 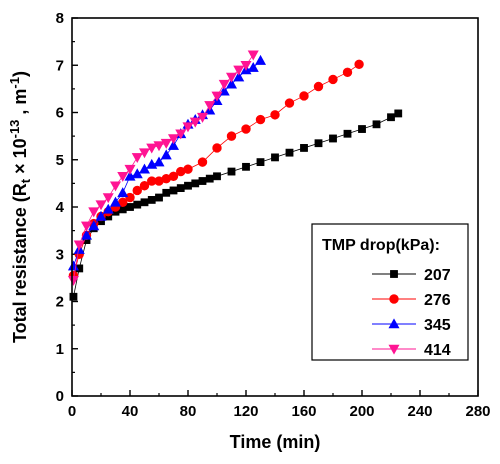 I want to click on x-tick-label: 160, so click(x=303, y=411).